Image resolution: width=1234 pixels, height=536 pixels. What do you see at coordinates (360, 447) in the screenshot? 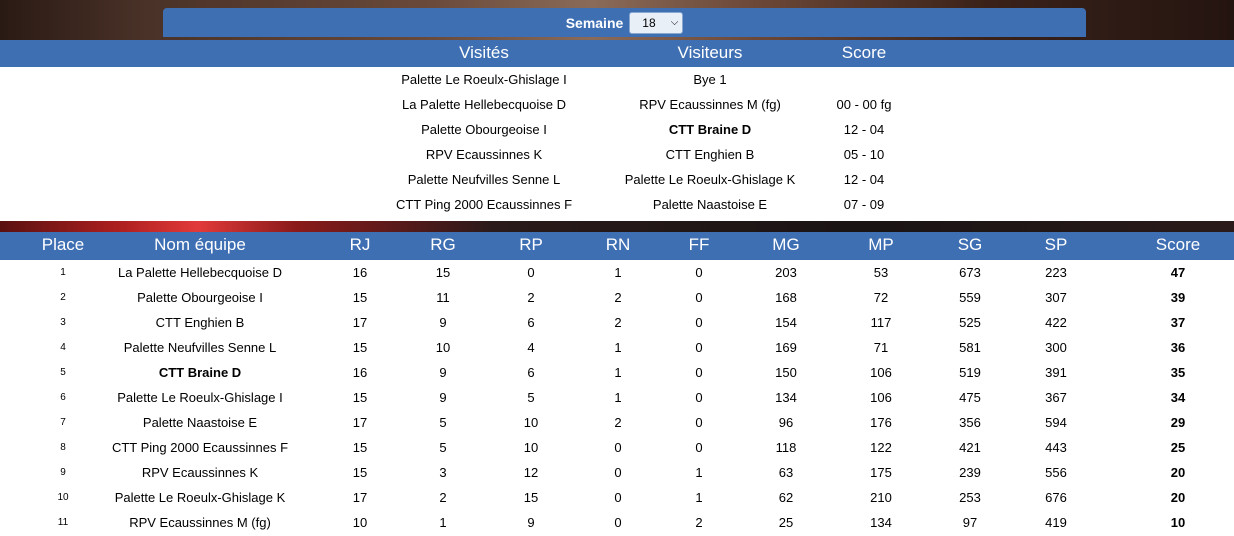
I see `standings-rj: 15` at bounding box center [360, 447].